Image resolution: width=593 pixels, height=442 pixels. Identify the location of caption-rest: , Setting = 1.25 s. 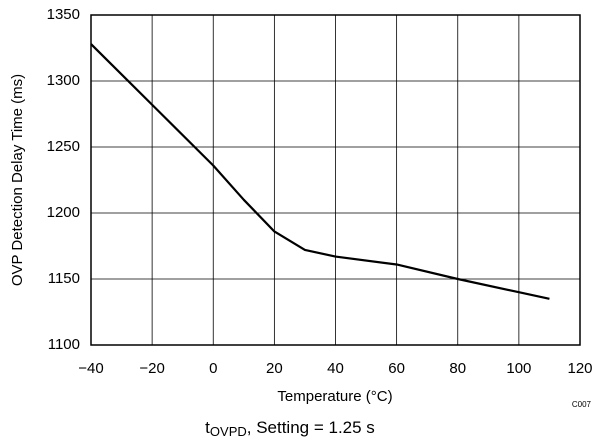
(311, 427).